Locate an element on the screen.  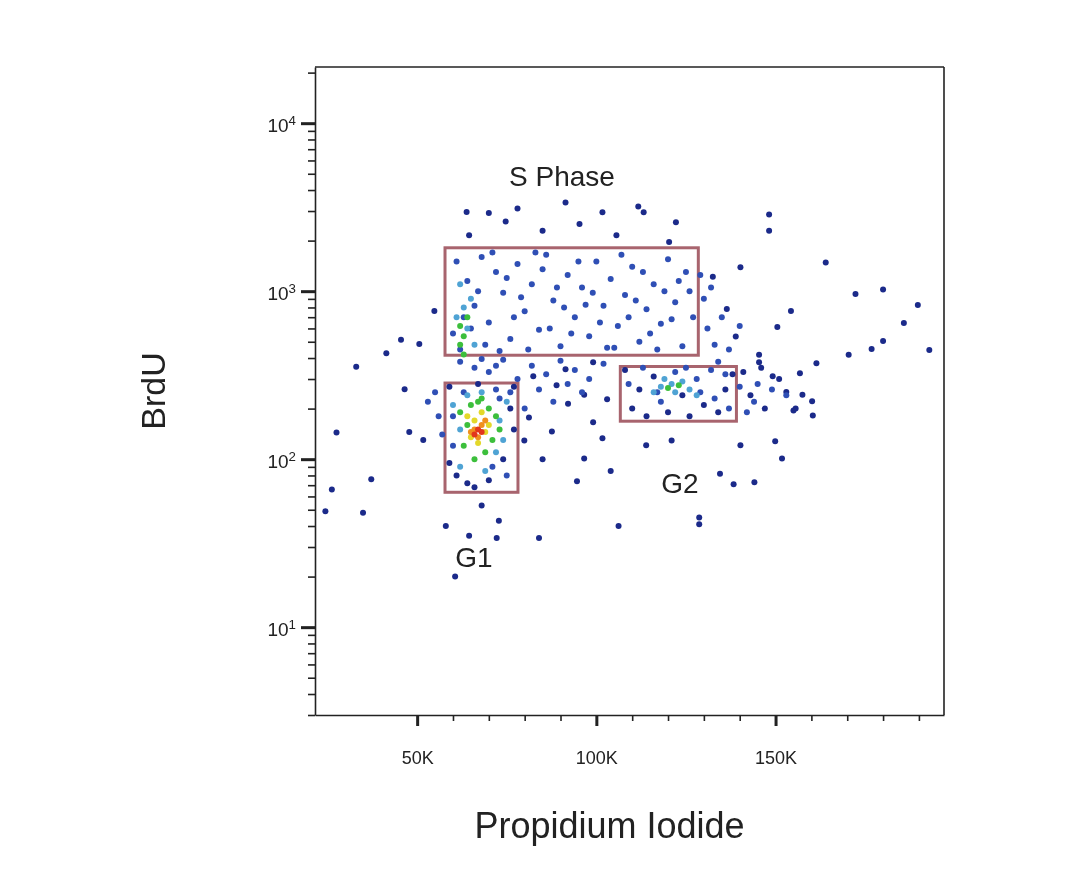
annotation: S Phase is located at coordinates (562, 176).